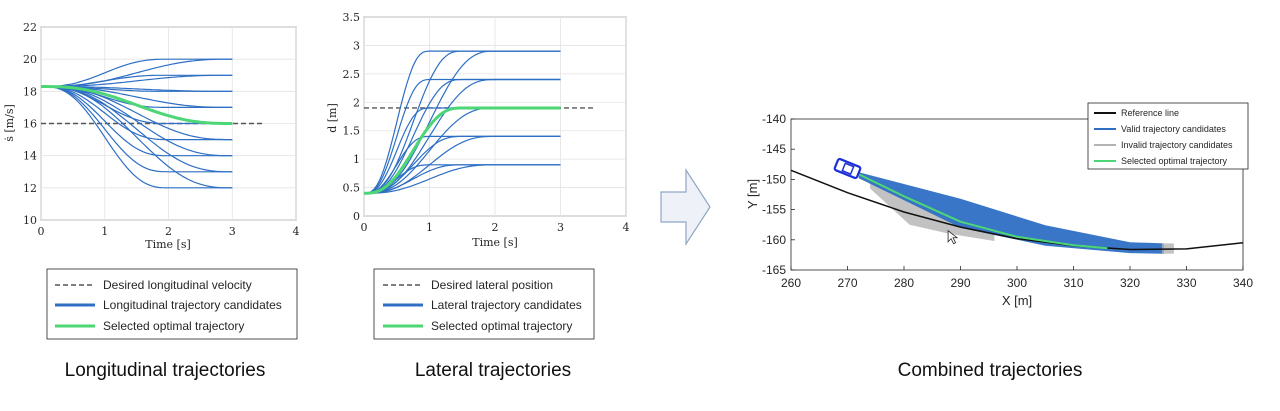  I want to click on x-tick-label: 290, so click(960, 283).